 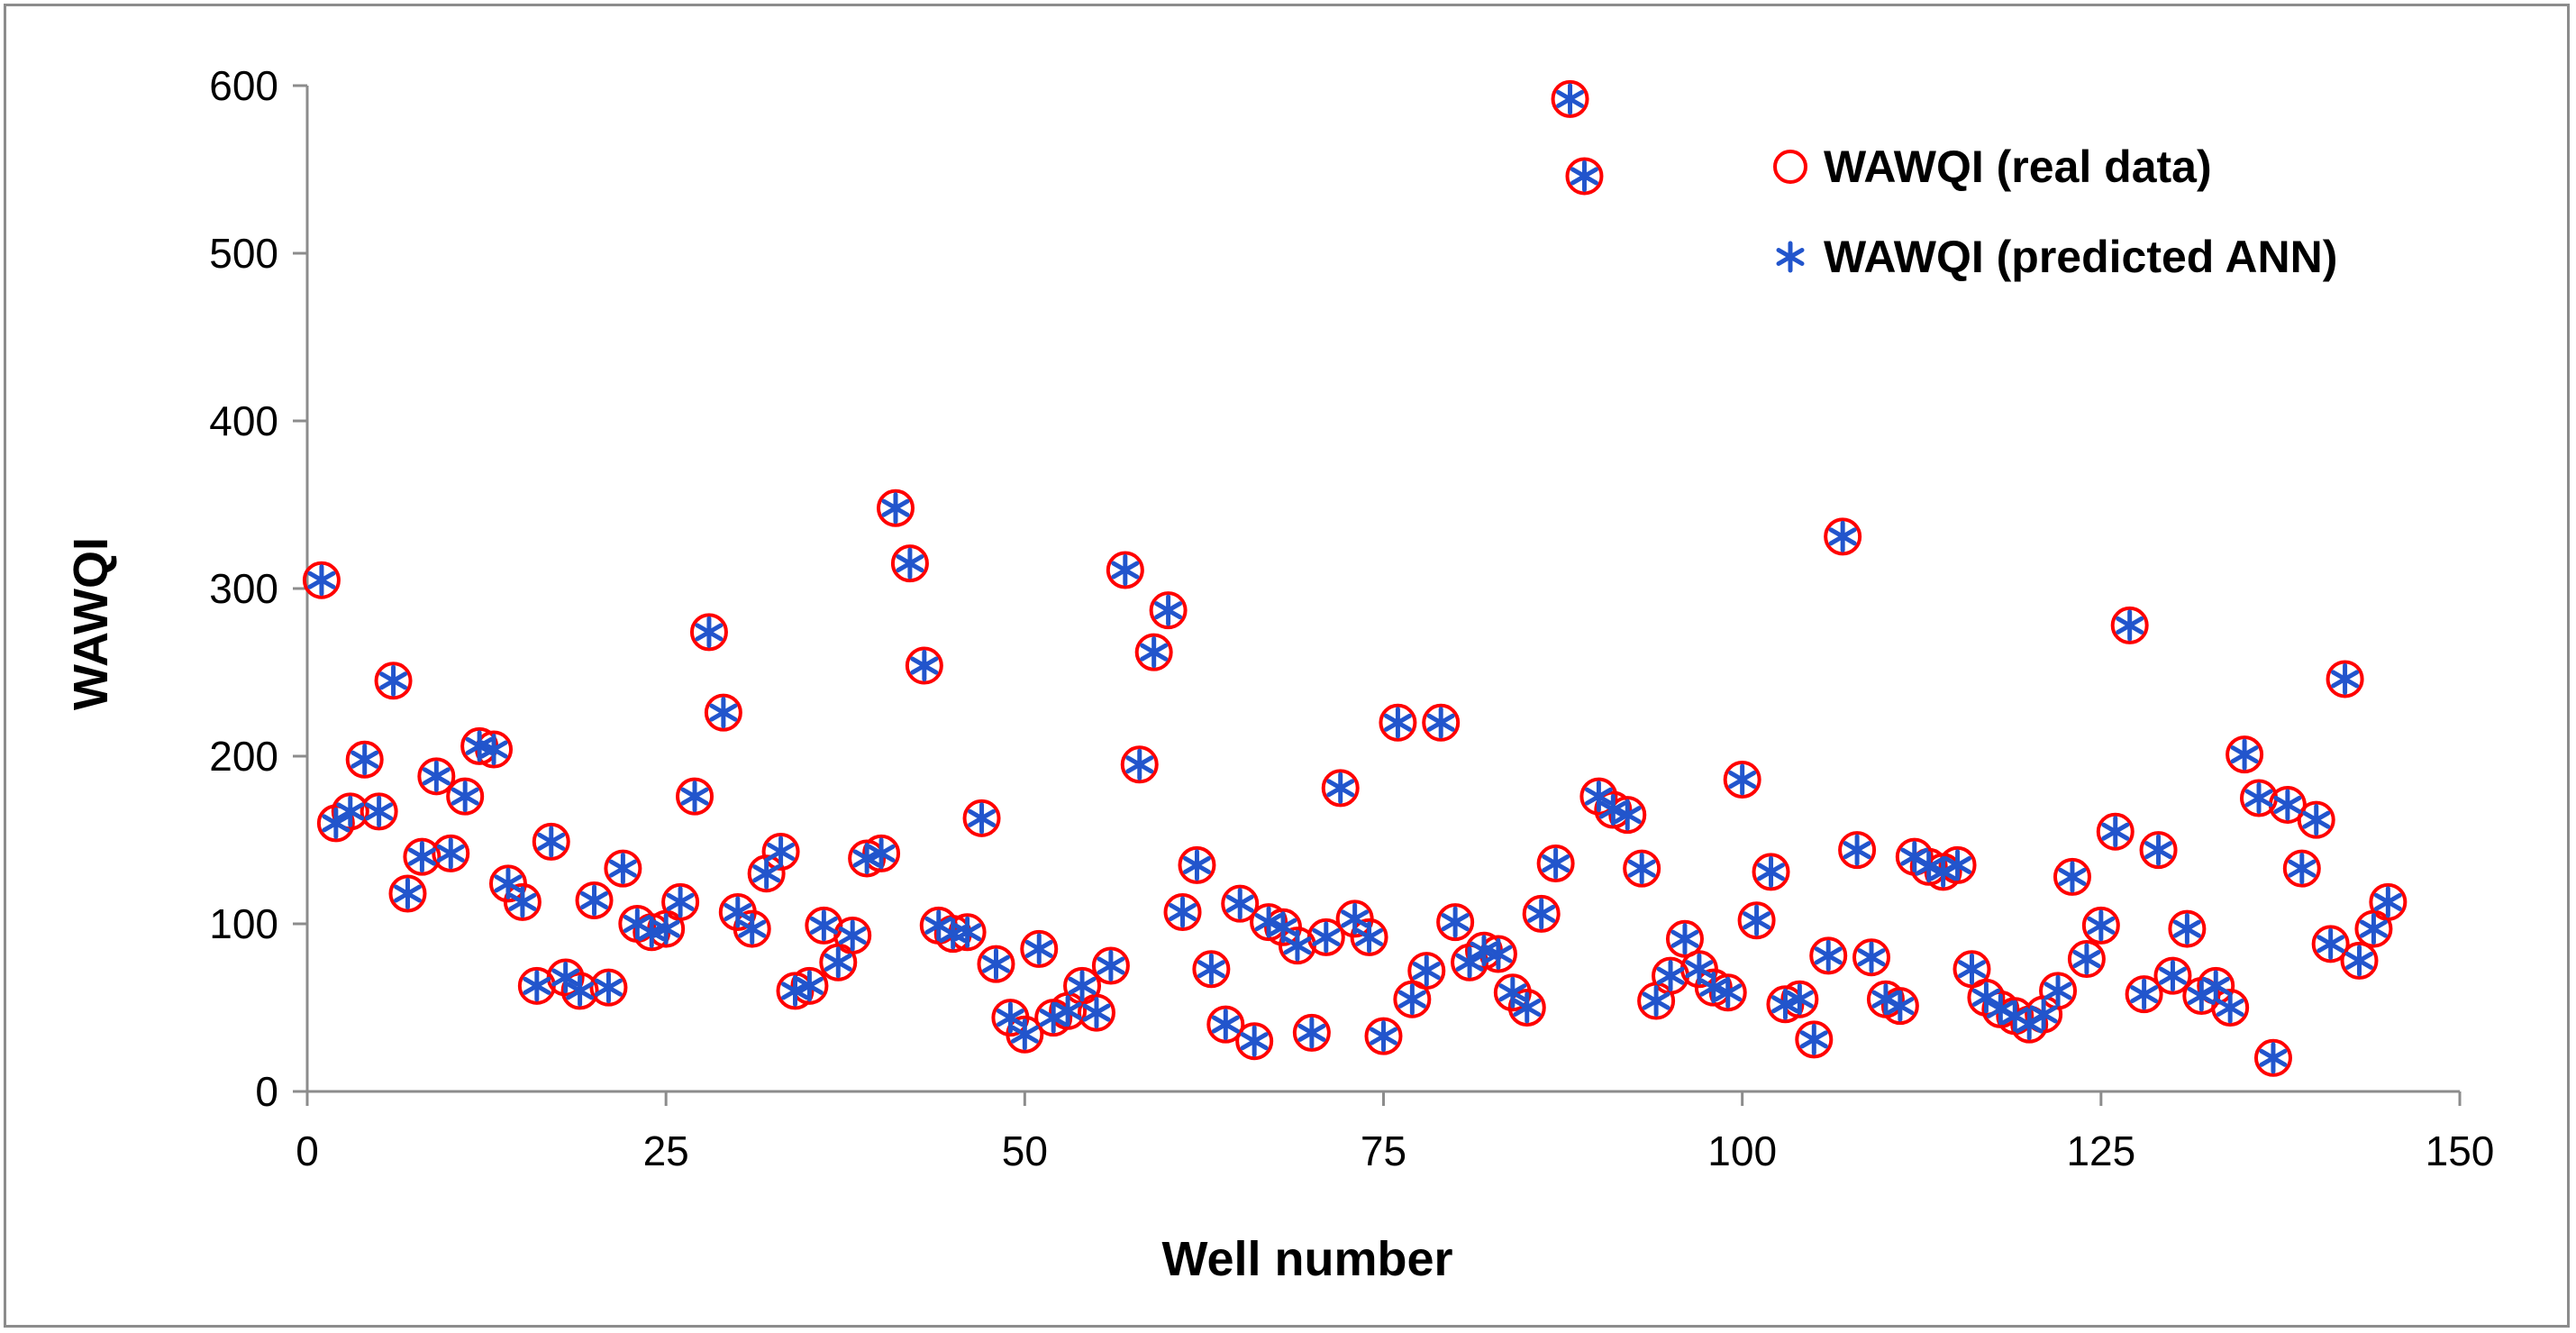 I want to click on x-tick-label: 50, so click(x=1025, y=1151).